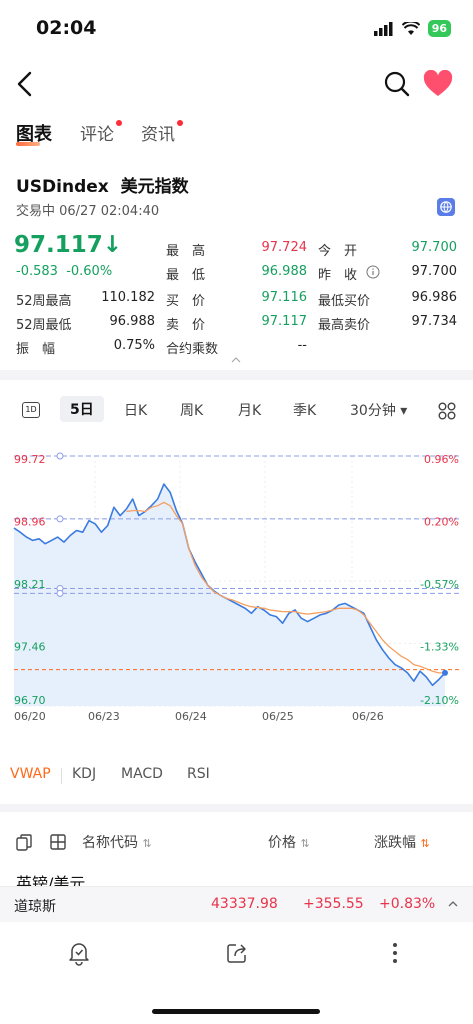 The width and height of the screenshot is (473, 1024). I want to click on w52-low-value: 96.988, so click(132, 321).